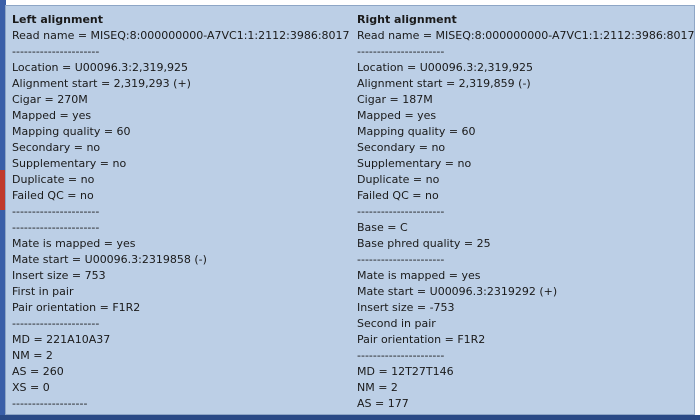 The width and height of the screenshot is (700, 420). Describe the element at coordinates (396, 323) in the screenshot. I see `info-line: Second in pair` at that location.